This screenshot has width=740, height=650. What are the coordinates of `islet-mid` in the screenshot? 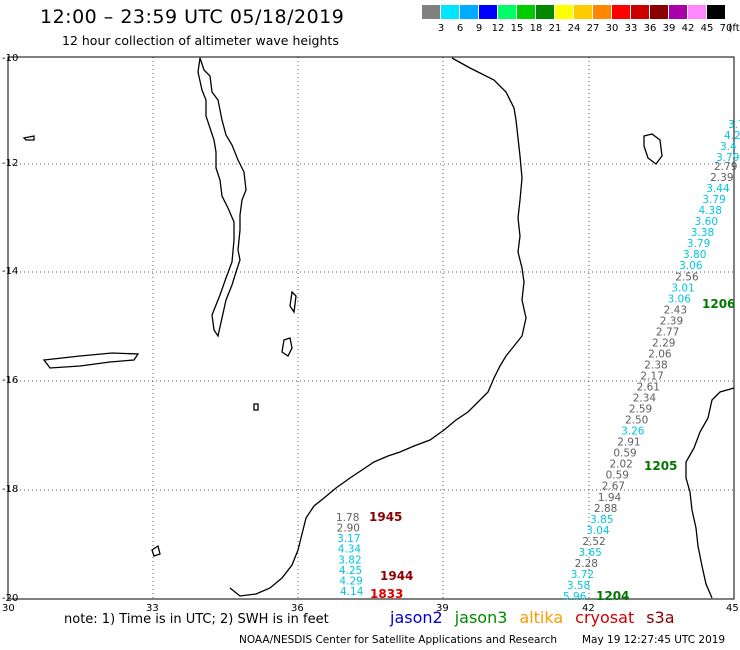 It's located at (156, 550).